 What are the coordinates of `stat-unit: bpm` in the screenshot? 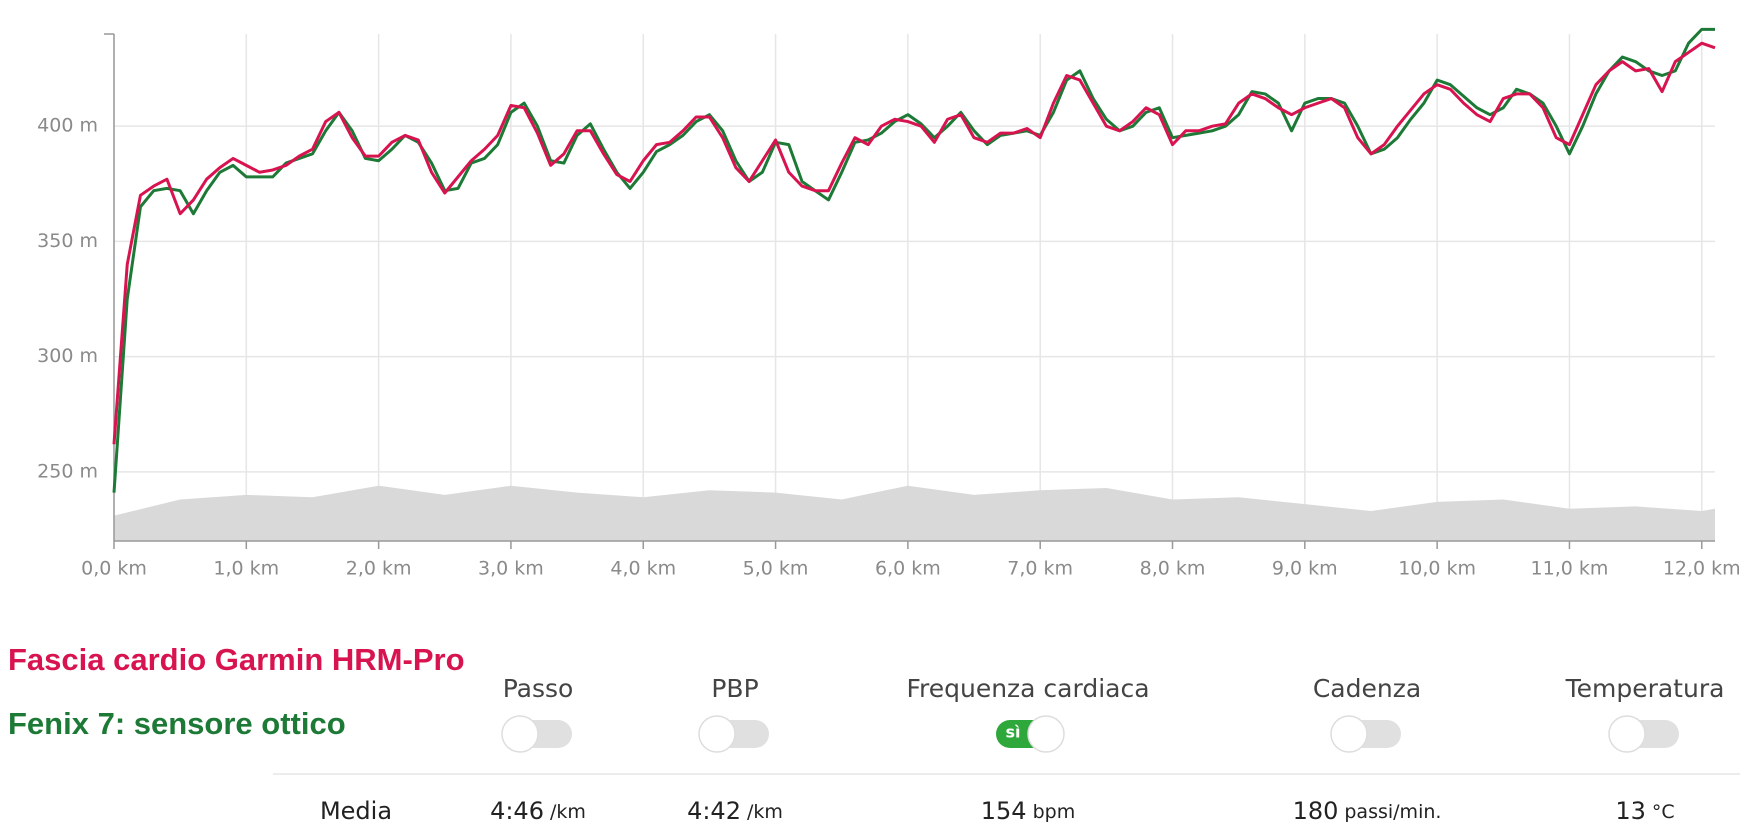 It's located at (1054, 812).